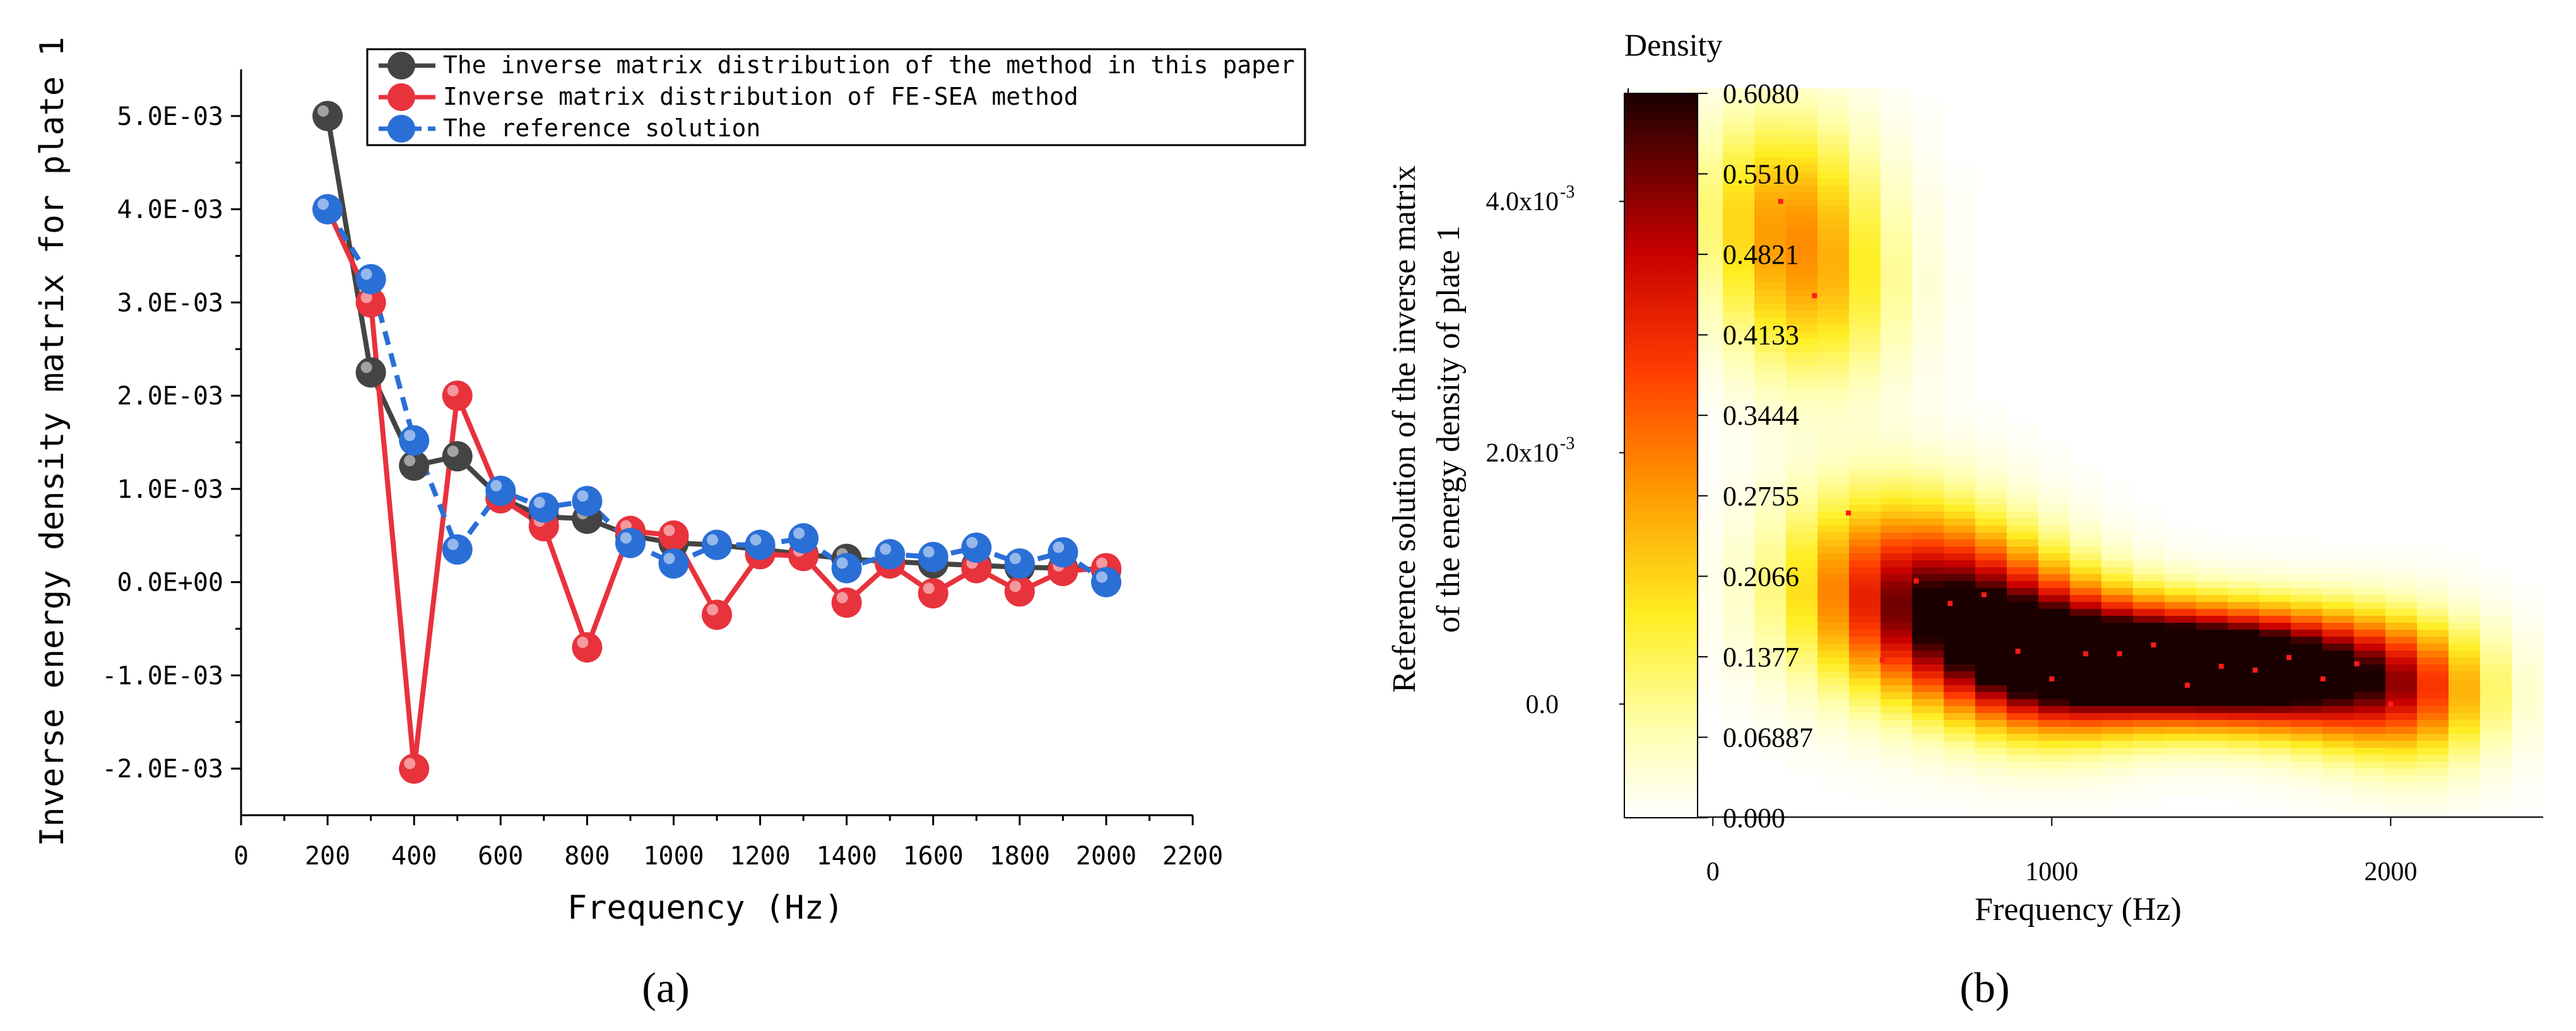 This screenshot has width=2576, height=1031. What do you see at coordinates (846, 856) in the screenshot?
I see `x-tick-label: 1400` at bounding box center [846, 856].